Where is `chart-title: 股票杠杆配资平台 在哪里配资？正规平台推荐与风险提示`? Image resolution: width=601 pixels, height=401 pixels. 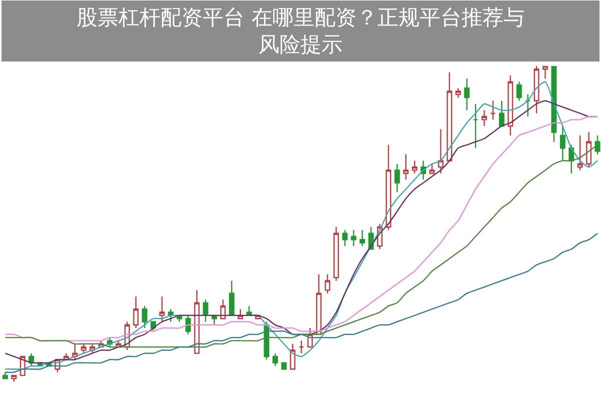 chart-title: 股票杠杆配资平台 在哪里配资？正规平台推荐与风险提示 is located at coordinates (300, 31).